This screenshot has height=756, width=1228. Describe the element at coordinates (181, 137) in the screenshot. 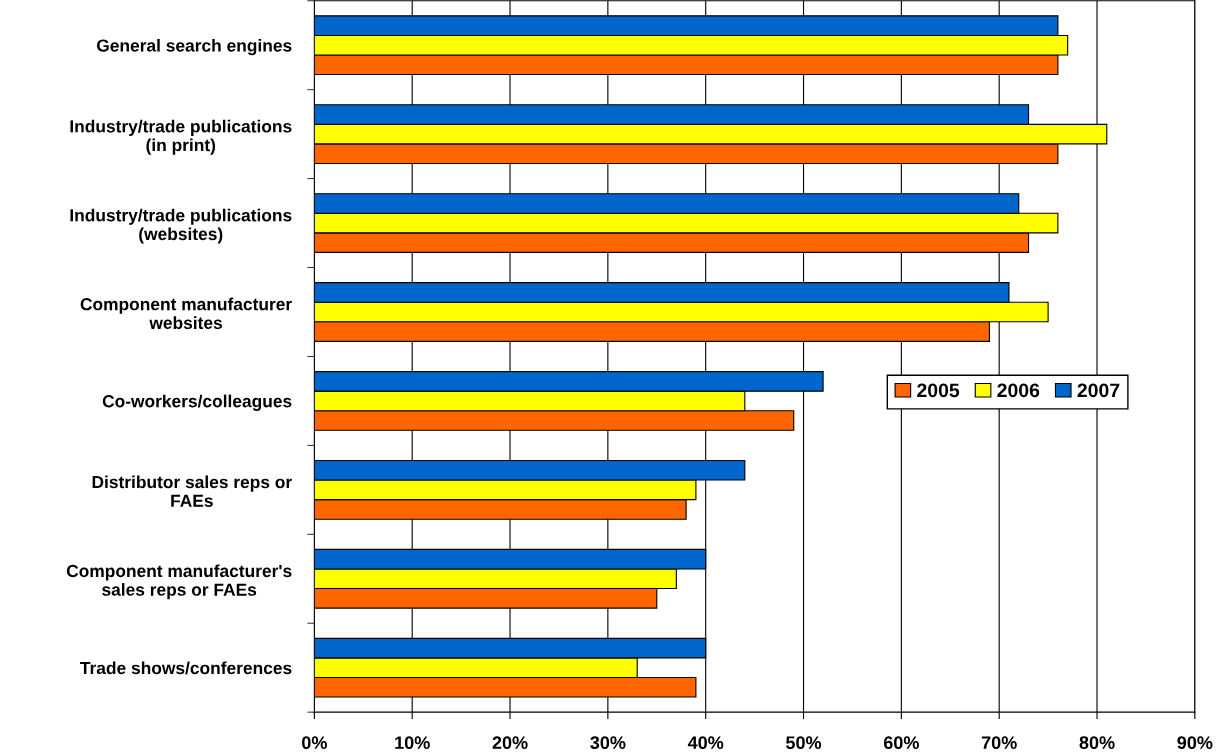

I see `y-tick-label: Industry/trade publications (in print)` at that location.